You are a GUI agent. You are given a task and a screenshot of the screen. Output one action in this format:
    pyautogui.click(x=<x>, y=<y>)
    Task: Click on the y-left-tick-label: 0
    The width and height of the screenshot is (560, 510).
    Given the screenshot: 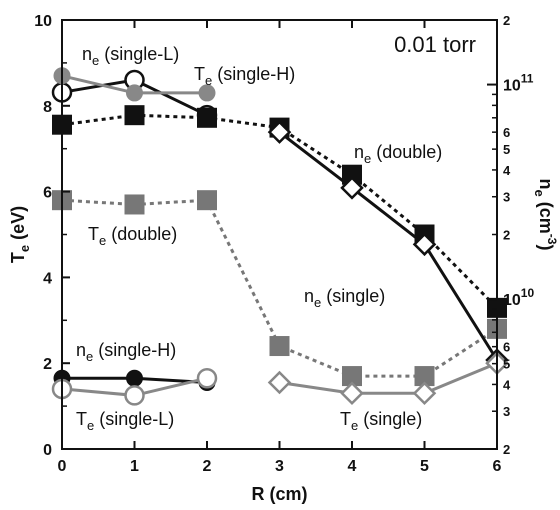 What is the action you would take?
    pyautogui.click(x=47, y=450)
    